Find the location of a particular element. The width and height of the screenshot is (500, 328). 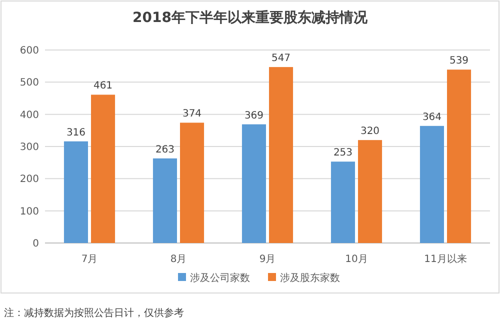

data-label: 364 is located at coordinates (432, 117).